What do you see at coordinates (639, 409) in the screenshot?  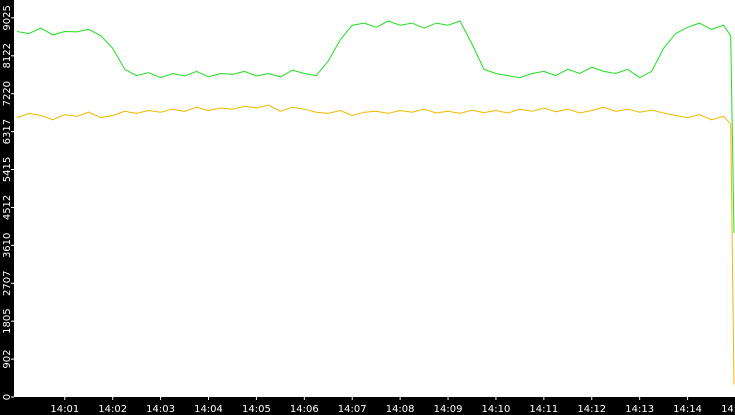 I see `x-tick-label: 14:13` at bounding box center [639, 409].